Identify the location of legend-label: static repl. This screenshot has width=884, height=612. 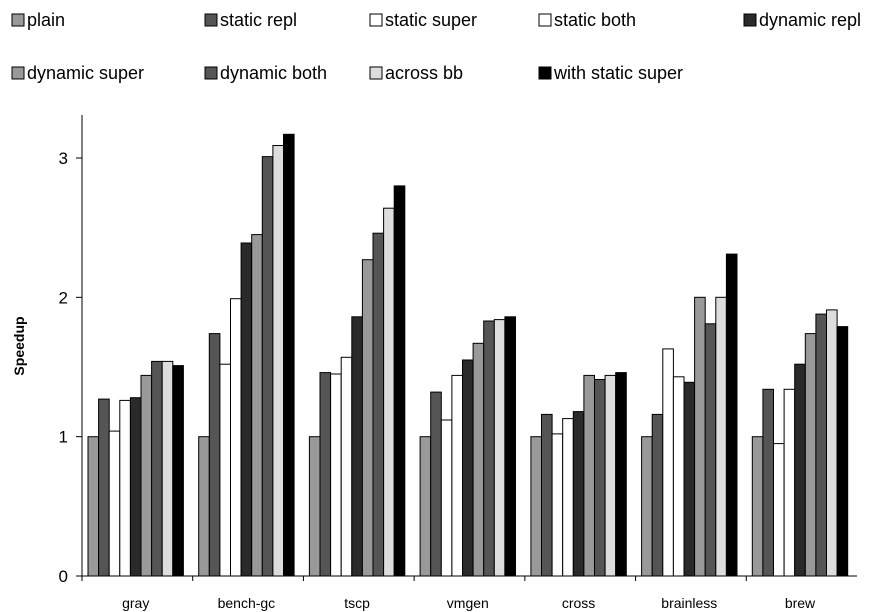
(258, 20).